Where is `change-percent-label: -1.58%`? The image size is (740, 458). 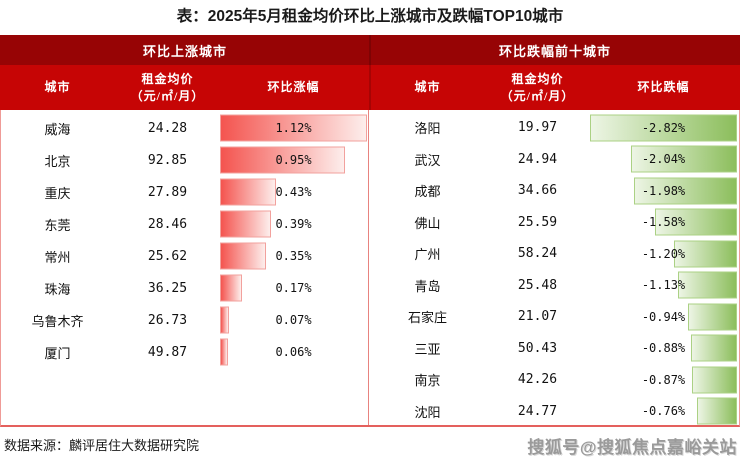
change-percent-label: -1.58% is located at coordinates (663, 222).